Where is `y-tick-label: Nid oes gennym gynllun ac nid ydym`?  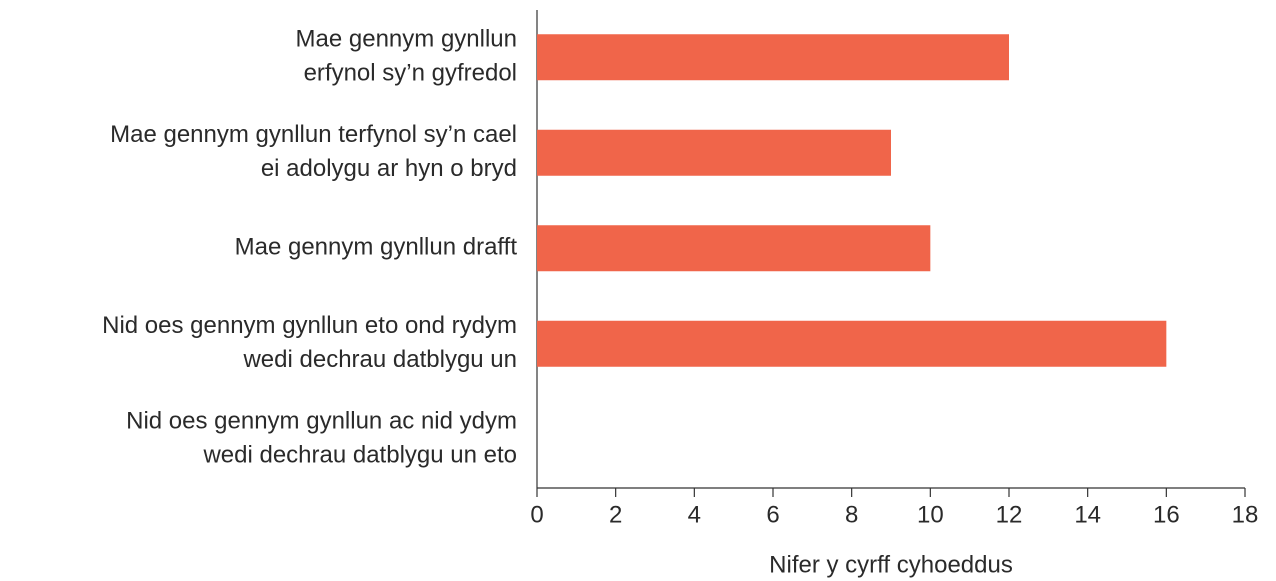
y-tick-label: Nid oes gennym gynllun ac nid ydym is located at coordinates (321, 421).